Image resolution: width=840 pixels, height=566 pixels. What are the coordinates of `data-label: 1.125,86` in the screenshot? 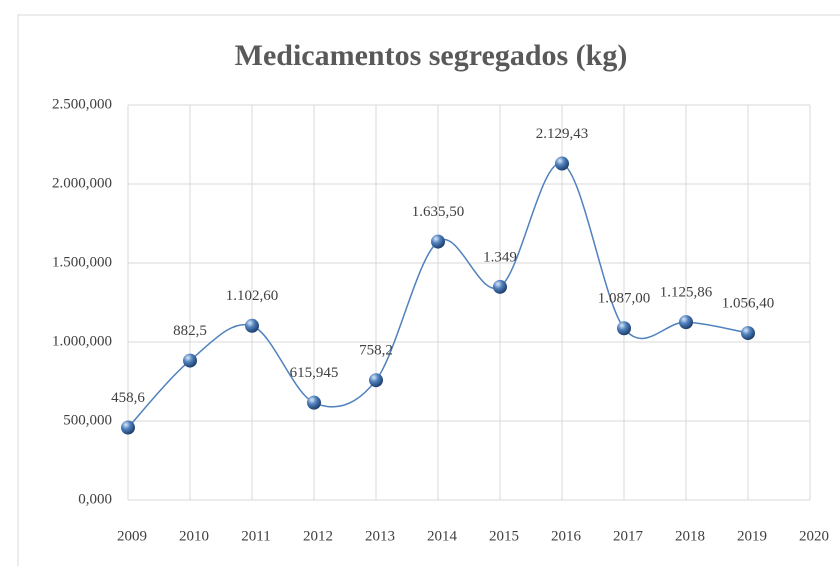 It's located at (686, 293).